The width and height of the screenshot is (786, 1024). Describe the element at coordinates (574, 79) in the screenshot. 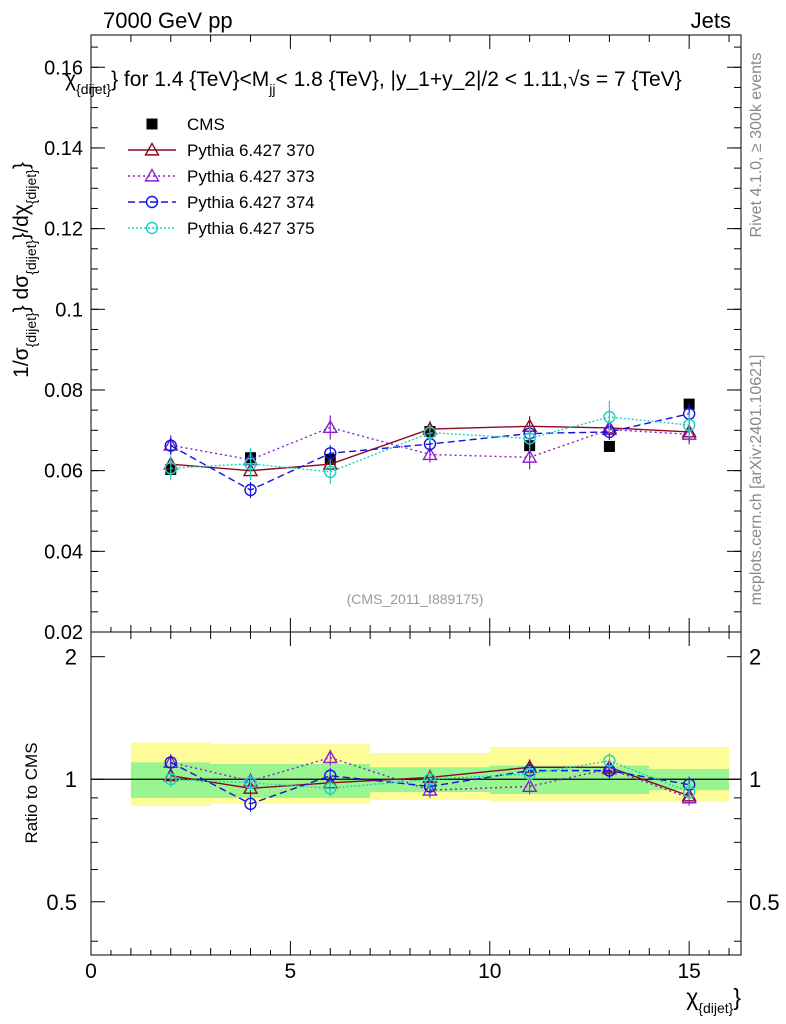

I see `title-sqrt: √` at that location.